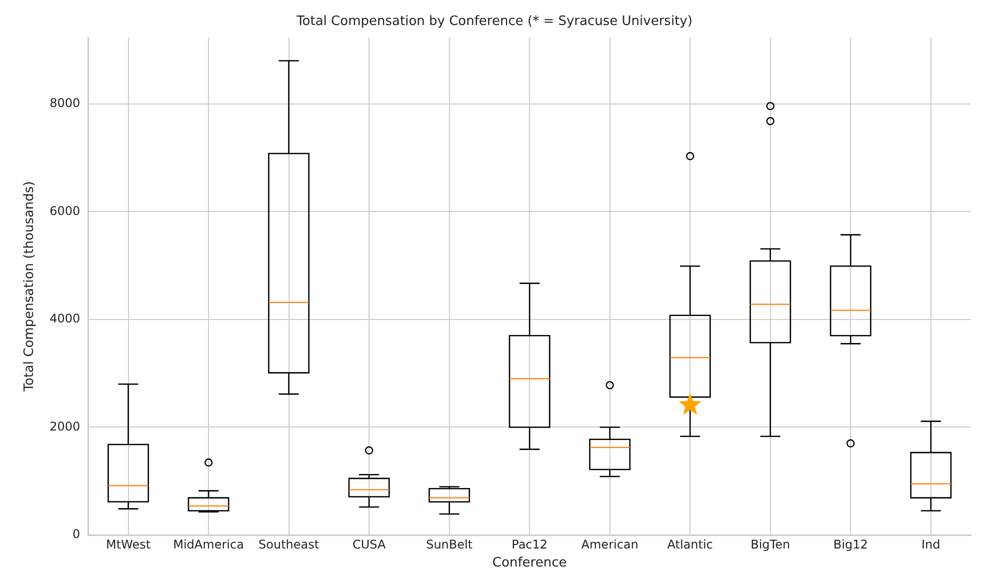  I want to click on y-tick-label: 2000, so click(65, 426).